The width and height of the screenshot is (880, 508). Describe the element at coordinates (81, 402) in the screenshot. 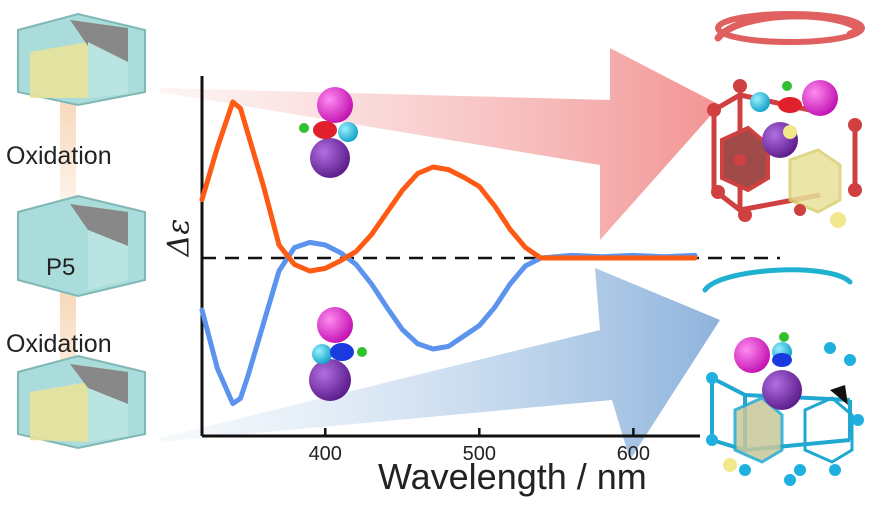

I see `prism-bottom` at that location.